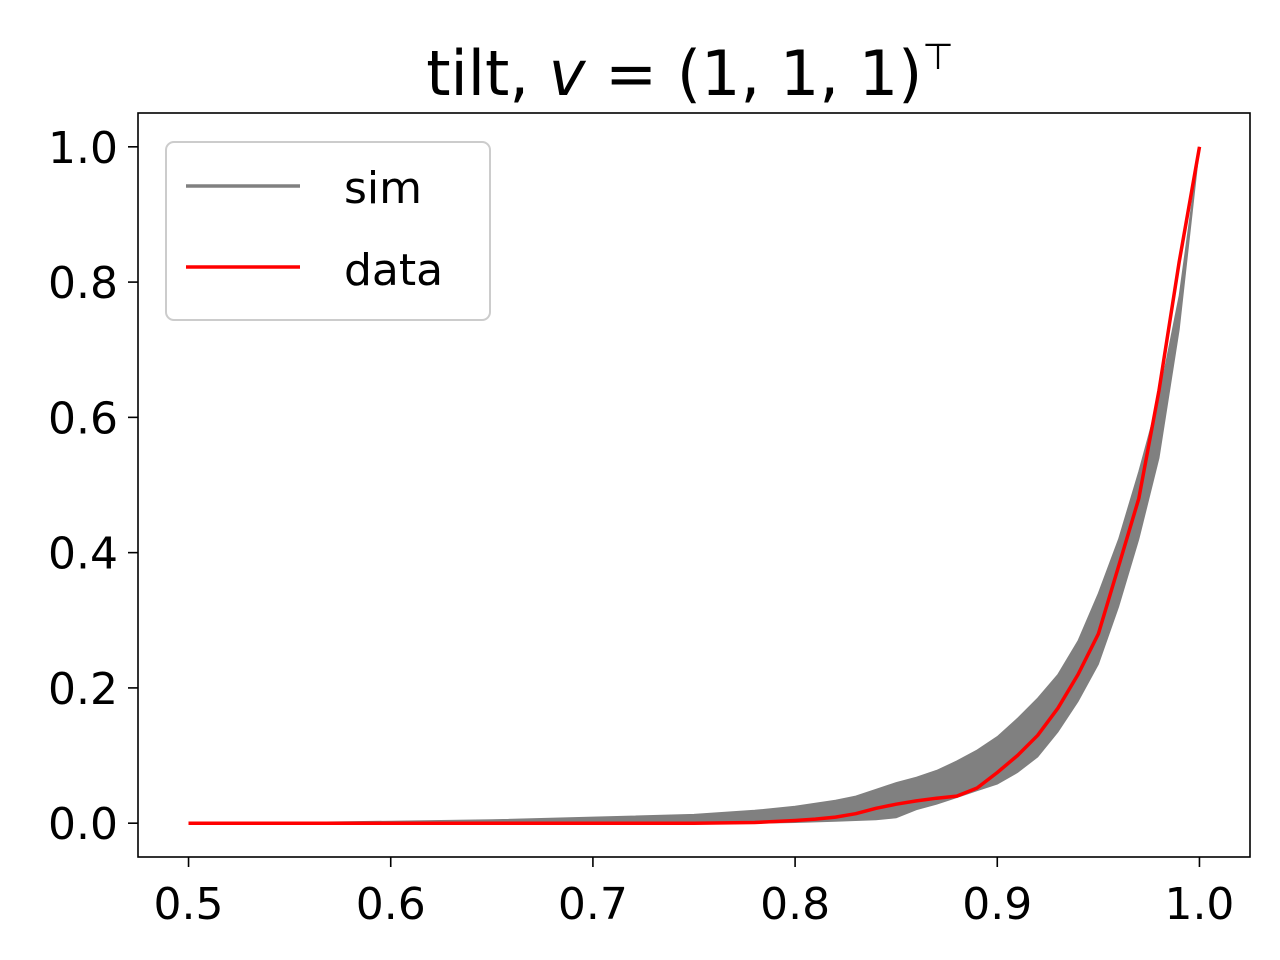  Describe the element at coordinates (83, 554) in the screenshot. I see `y-tick-label: 0.4` at that location.